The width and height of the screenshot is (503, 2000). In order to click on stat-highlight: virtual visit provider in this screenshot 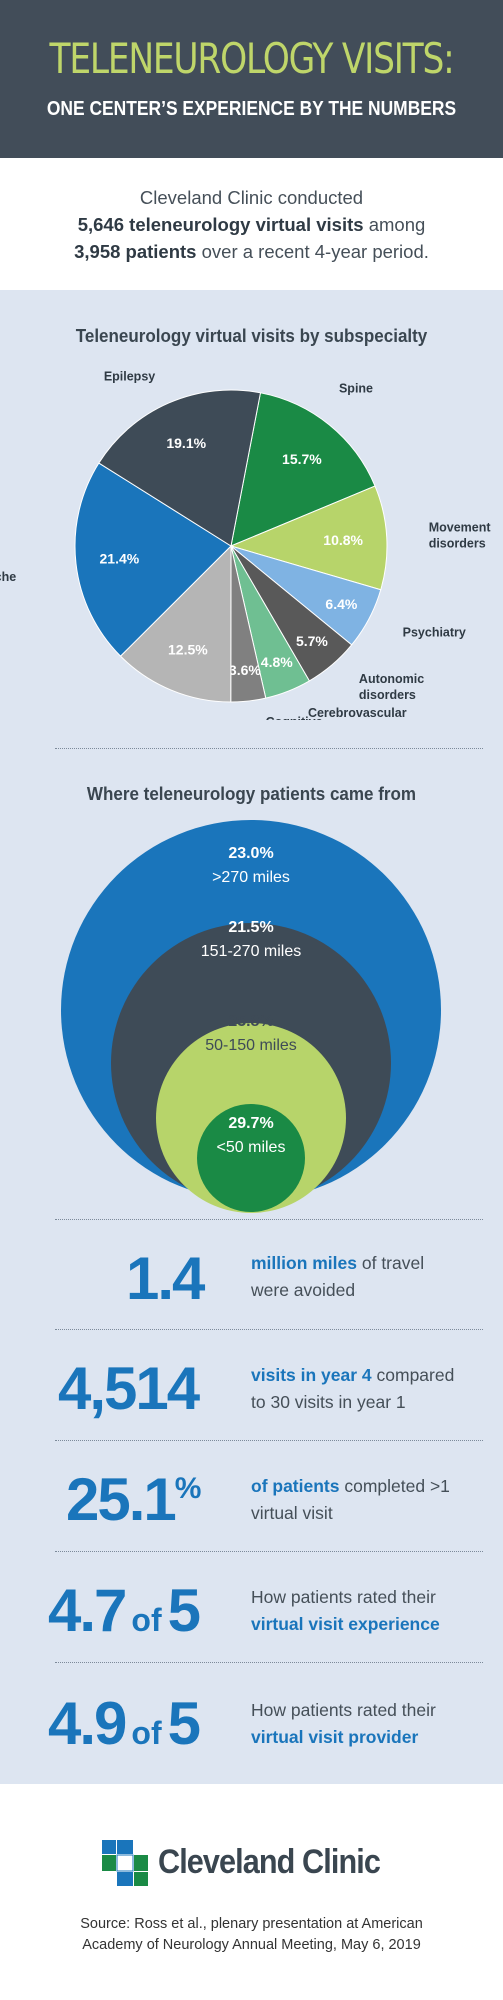, I will do `click(335, 1737)`.